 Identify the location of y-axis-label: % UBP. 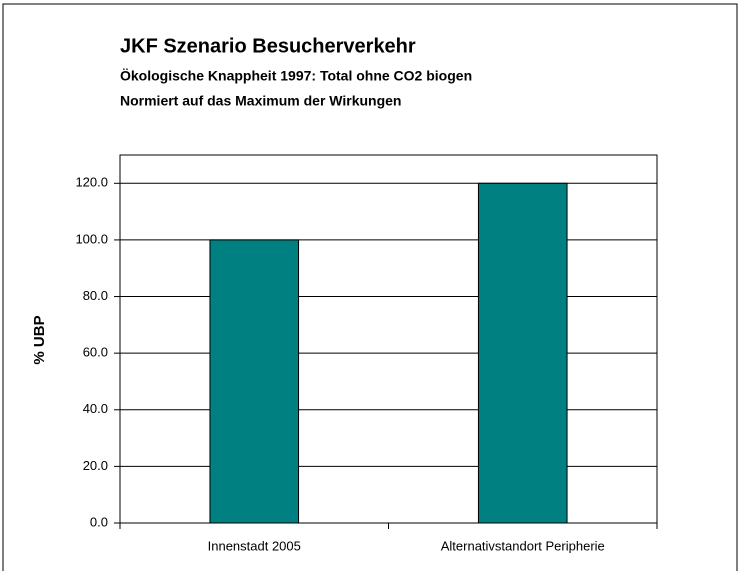
(39, 339).